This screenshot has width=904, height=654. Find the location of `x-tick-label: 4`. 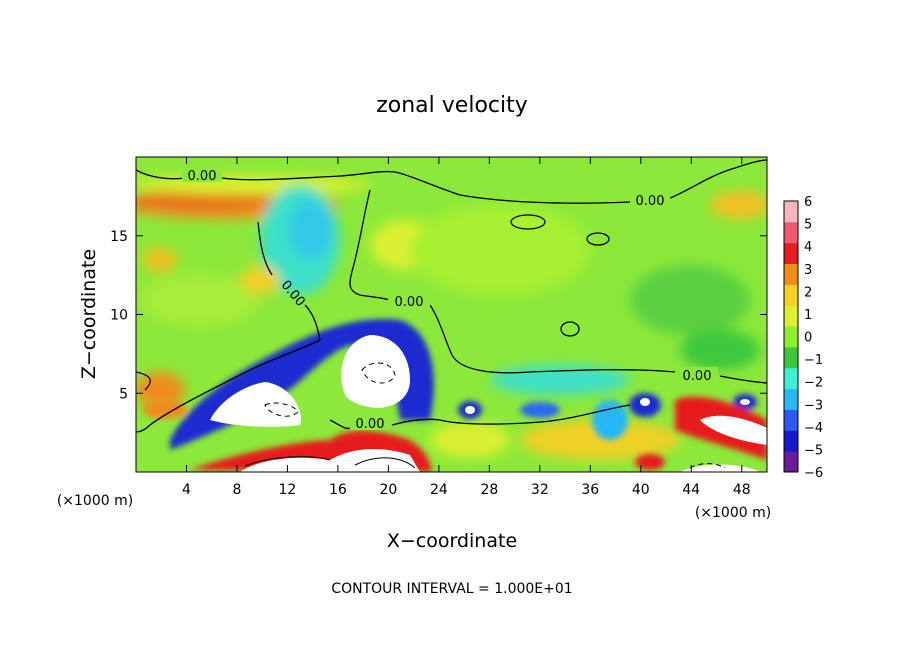

x-tick-label: 4 is located at coordinates (186, 490).